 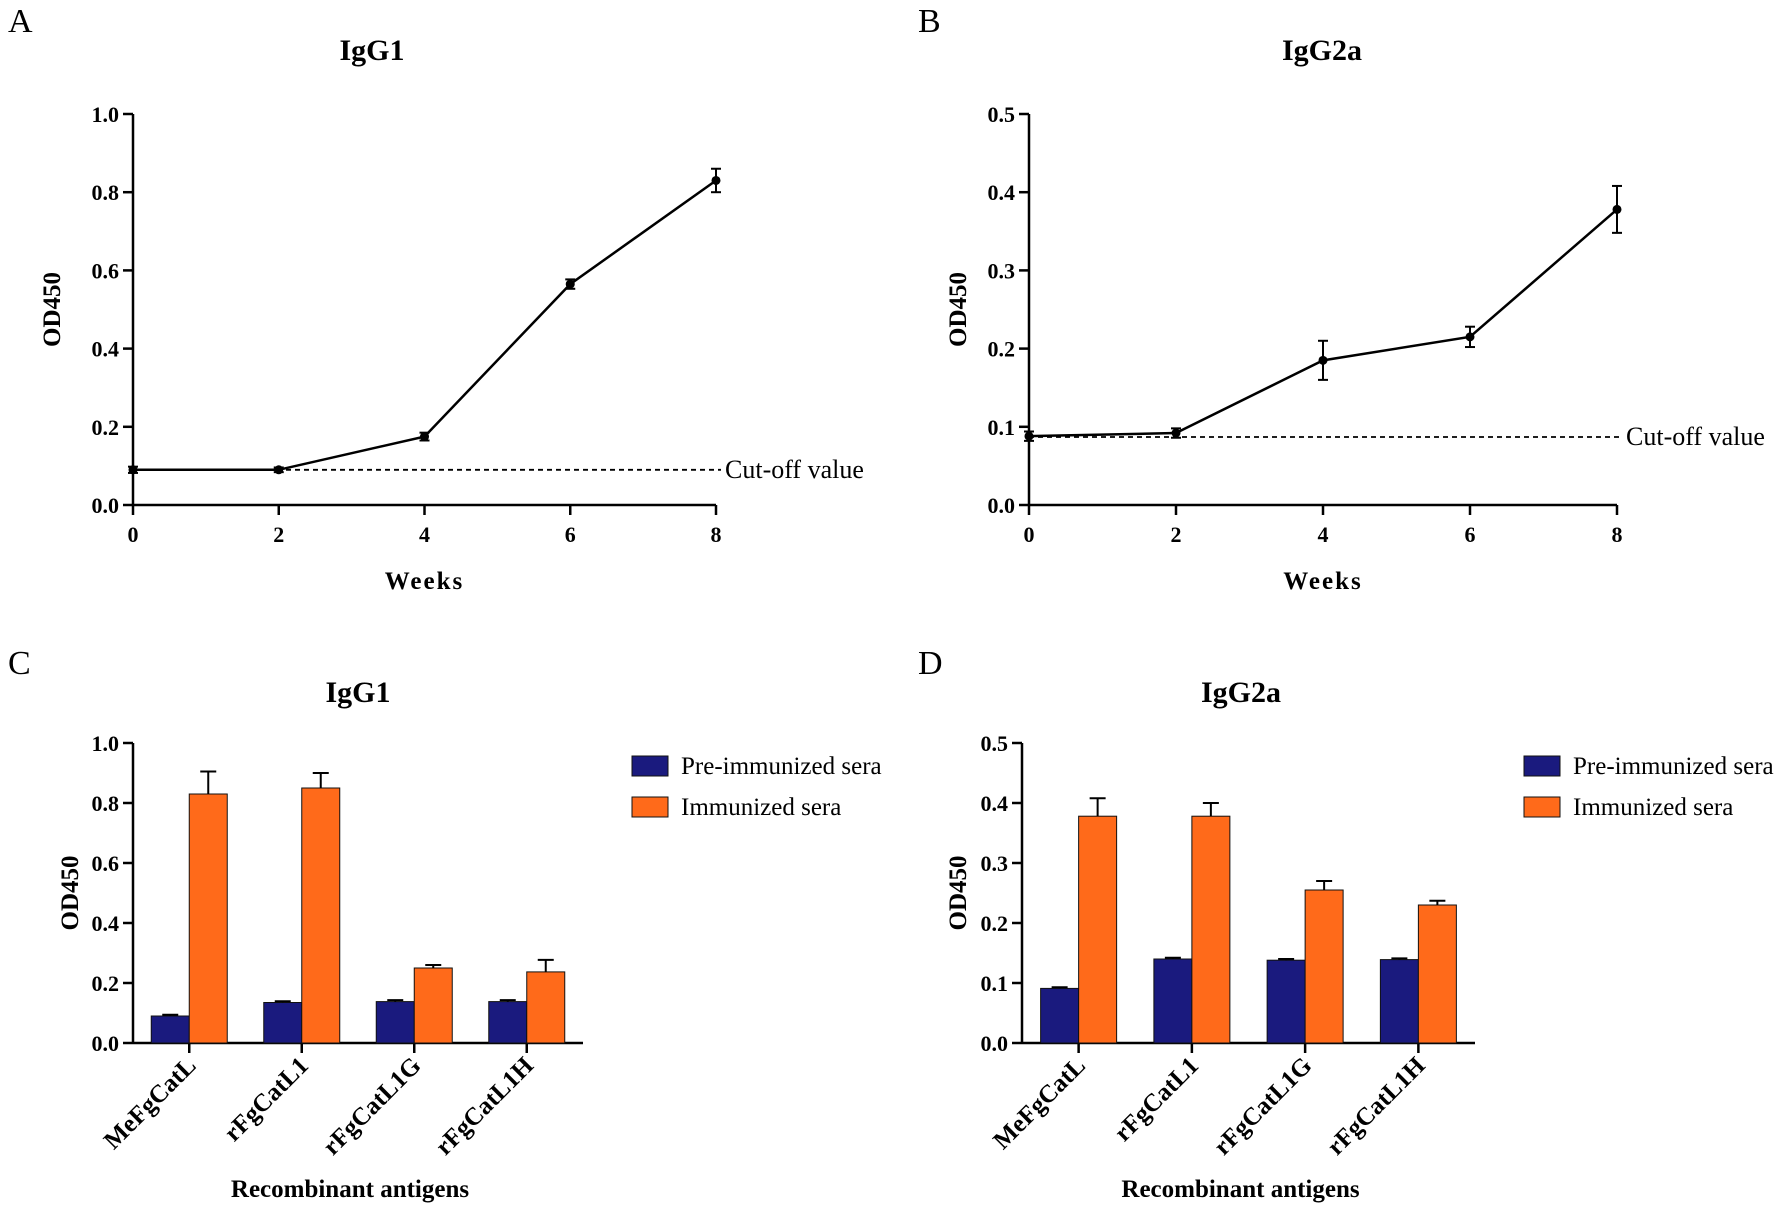 I want to click on panel-letter: C, so click(x=19, y=663).